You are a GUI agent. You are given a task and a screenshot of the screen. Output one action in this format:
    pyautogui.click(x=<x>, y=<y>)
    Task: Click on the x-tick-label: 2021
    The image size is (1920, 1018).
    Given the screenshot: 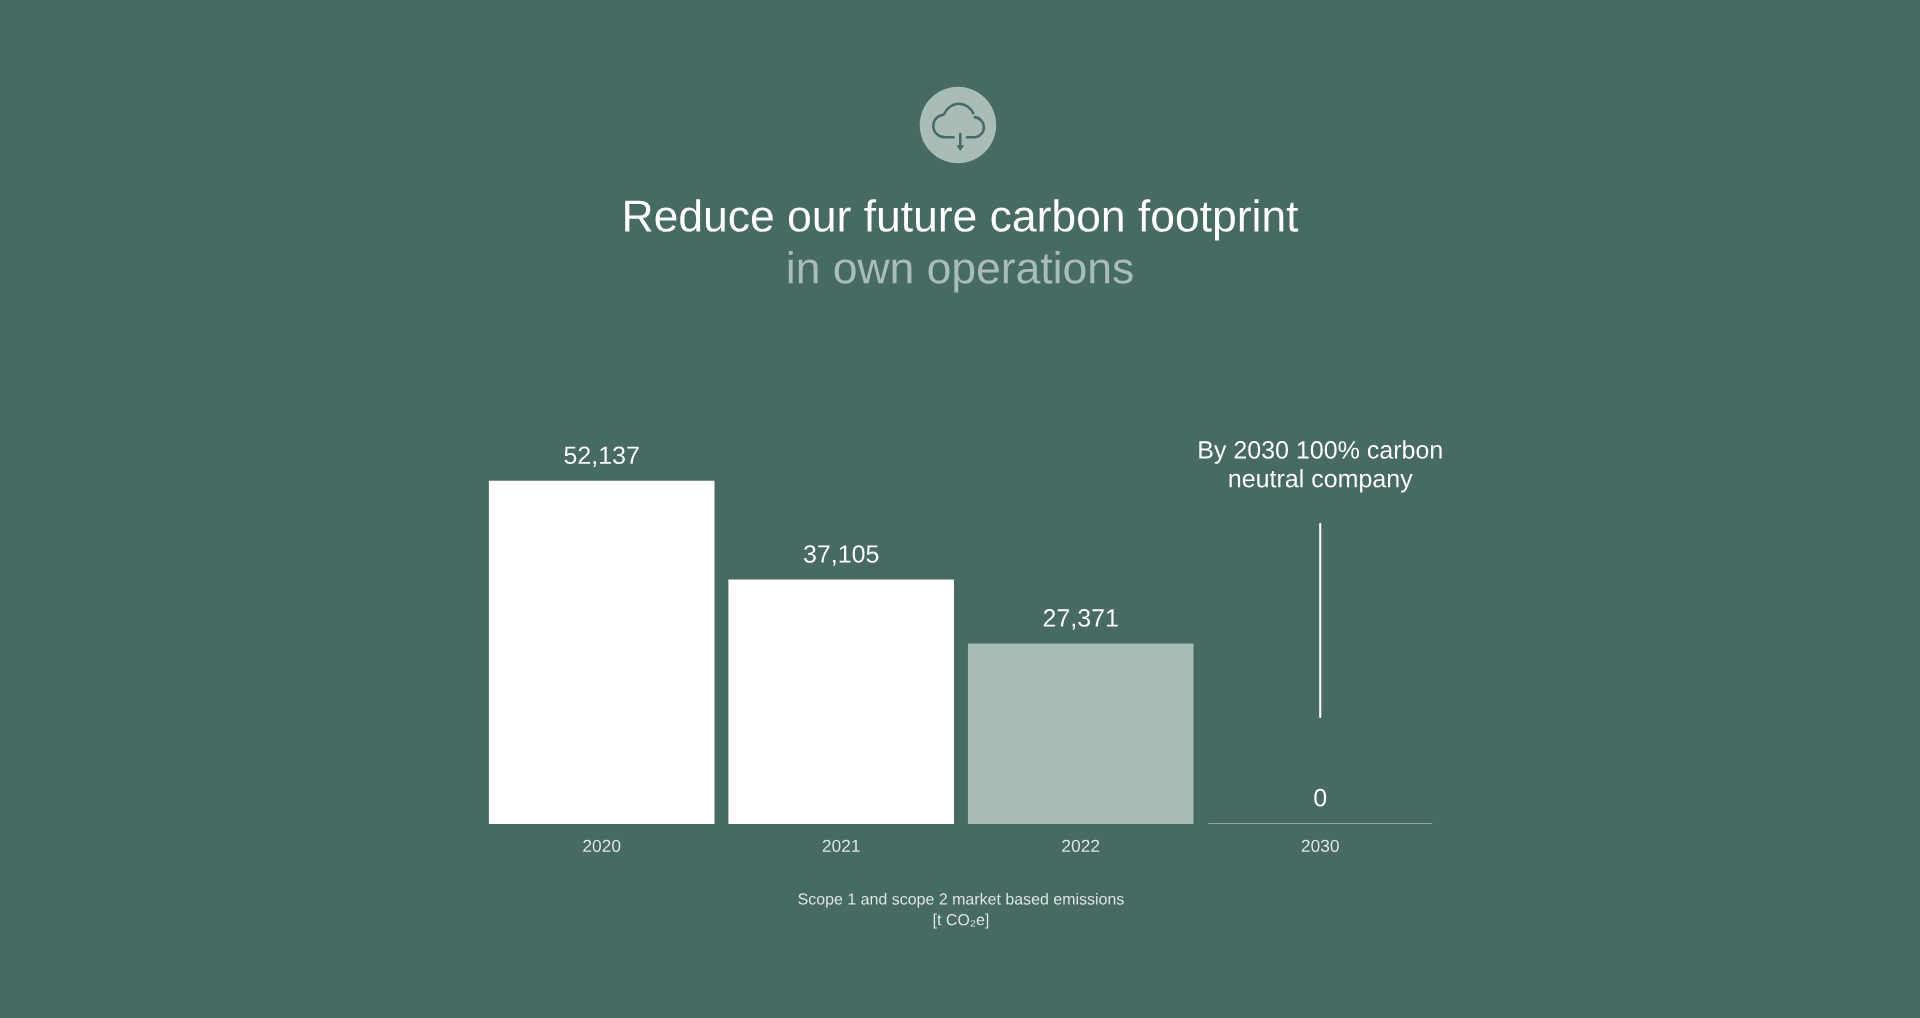 What is the action you would take?
    pyautogui.click(x=841, y=845)
    